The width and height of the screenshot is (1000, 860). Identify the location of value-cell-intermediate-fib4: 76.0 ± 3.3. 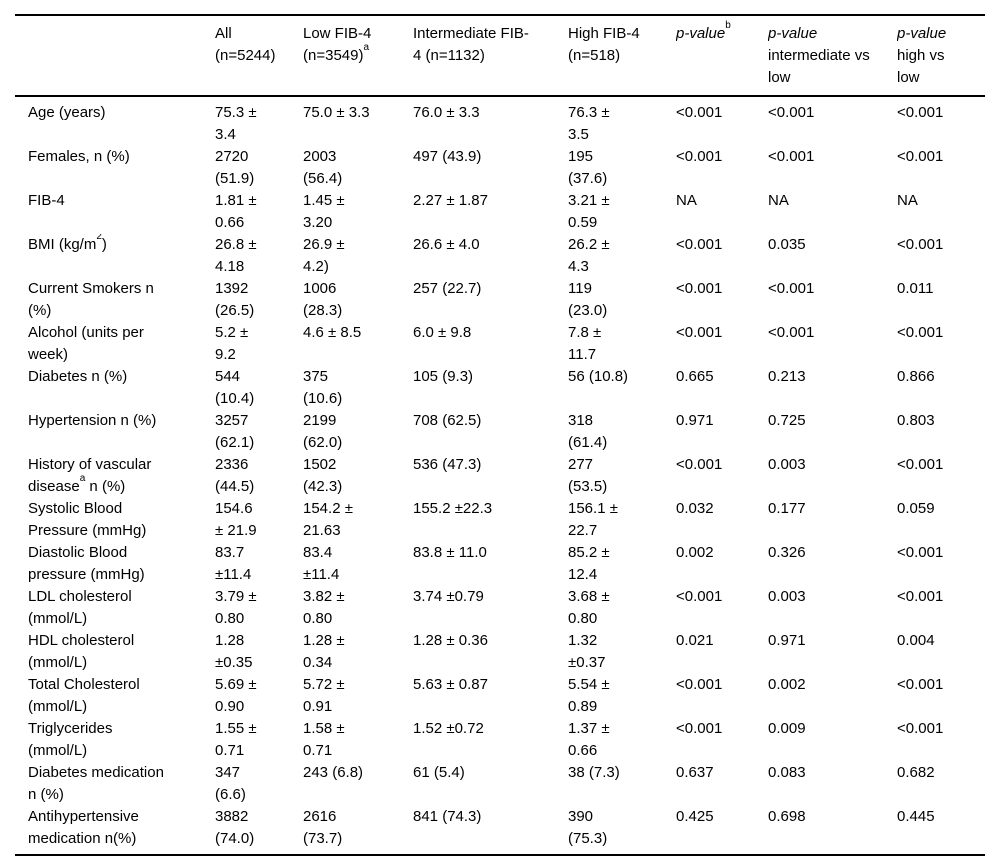
(446, 112).